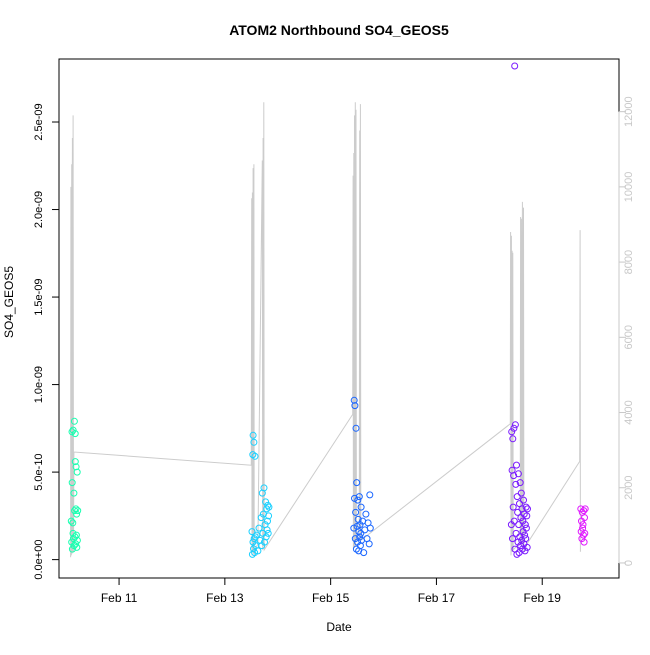  What do you see at coordinates (39, 560) in the screenshot?
I see `y-tick-label: 0.0e+00` at bounding box center [39, 560].